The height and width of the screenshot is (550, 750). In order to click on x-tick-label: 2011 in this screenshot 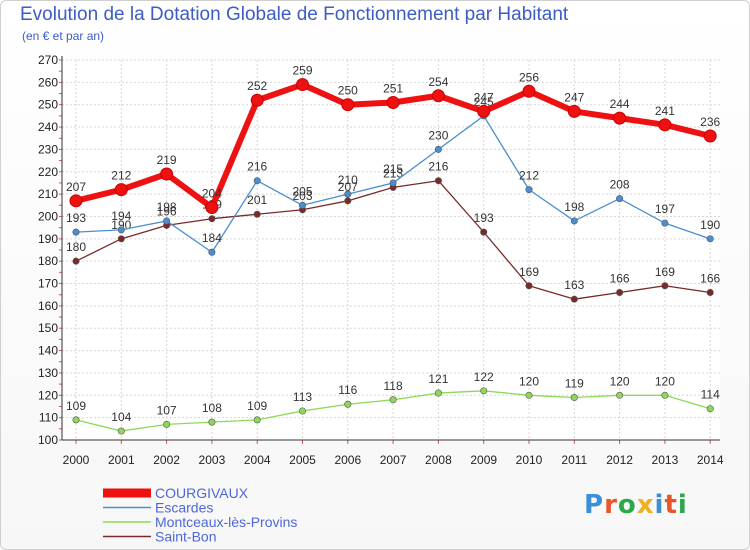, I will do `click(574, 460)`.